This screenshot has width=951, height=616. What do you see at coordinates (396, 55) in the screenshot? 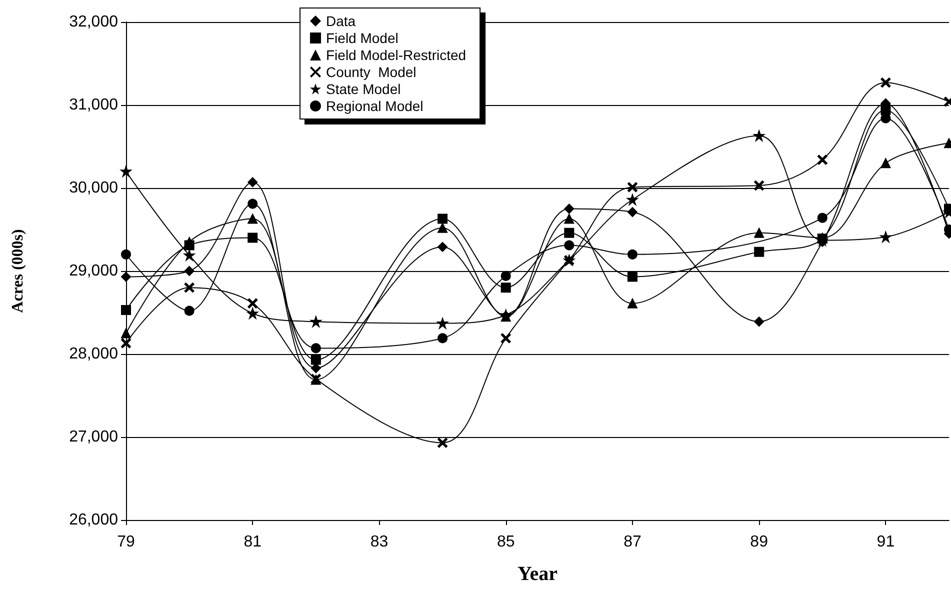
I see `legend-label: Field Model-Restricted` at bounding box center [396, 55].